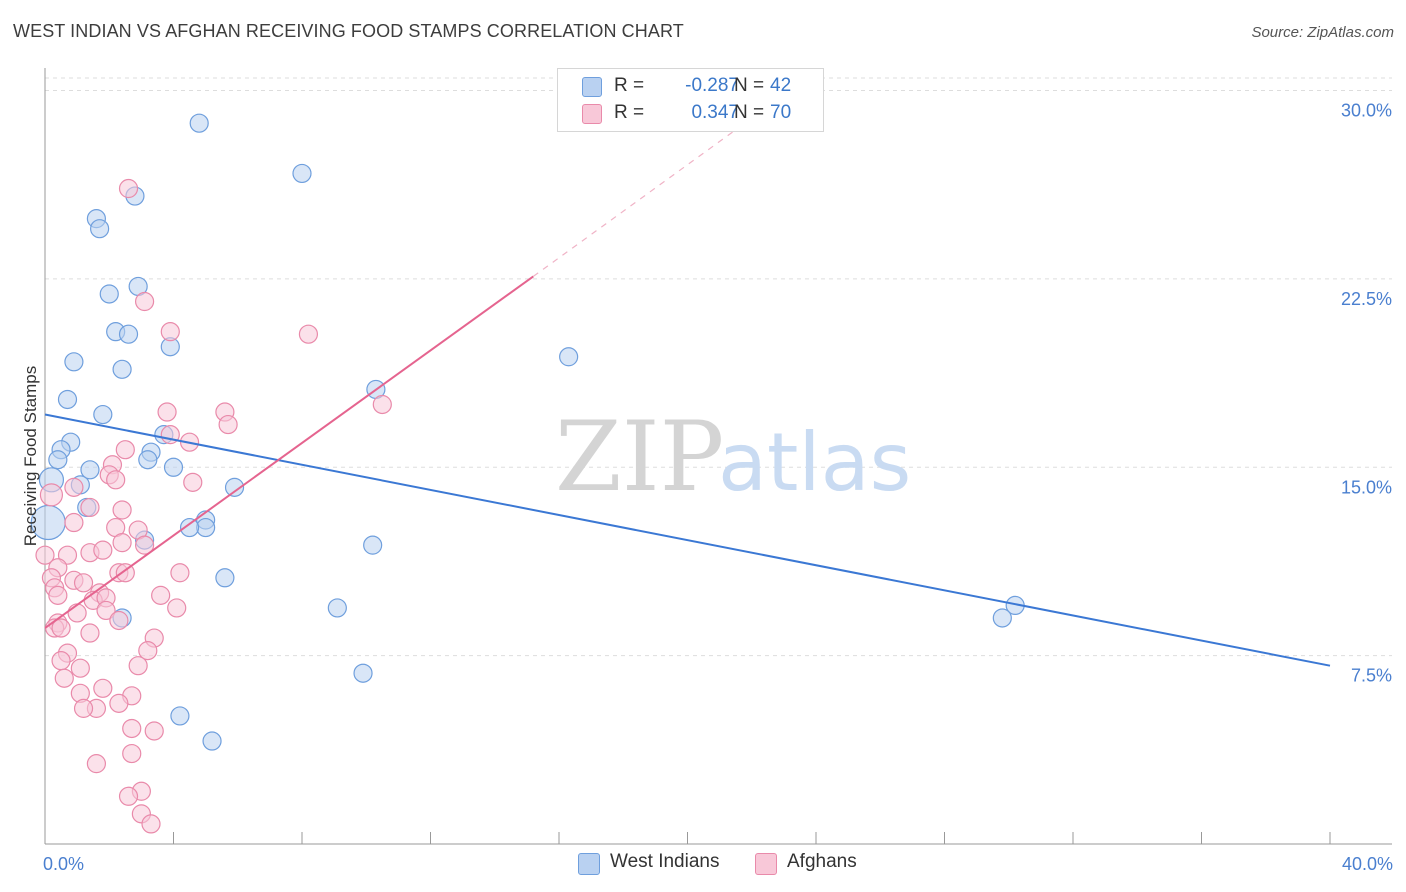 Image resolution: width=1406 pixels, height=892 pixels. Describe the element at coordinates (1367, 864) in the screenshot. I see `x-tick-label: 40.0%` at that location.